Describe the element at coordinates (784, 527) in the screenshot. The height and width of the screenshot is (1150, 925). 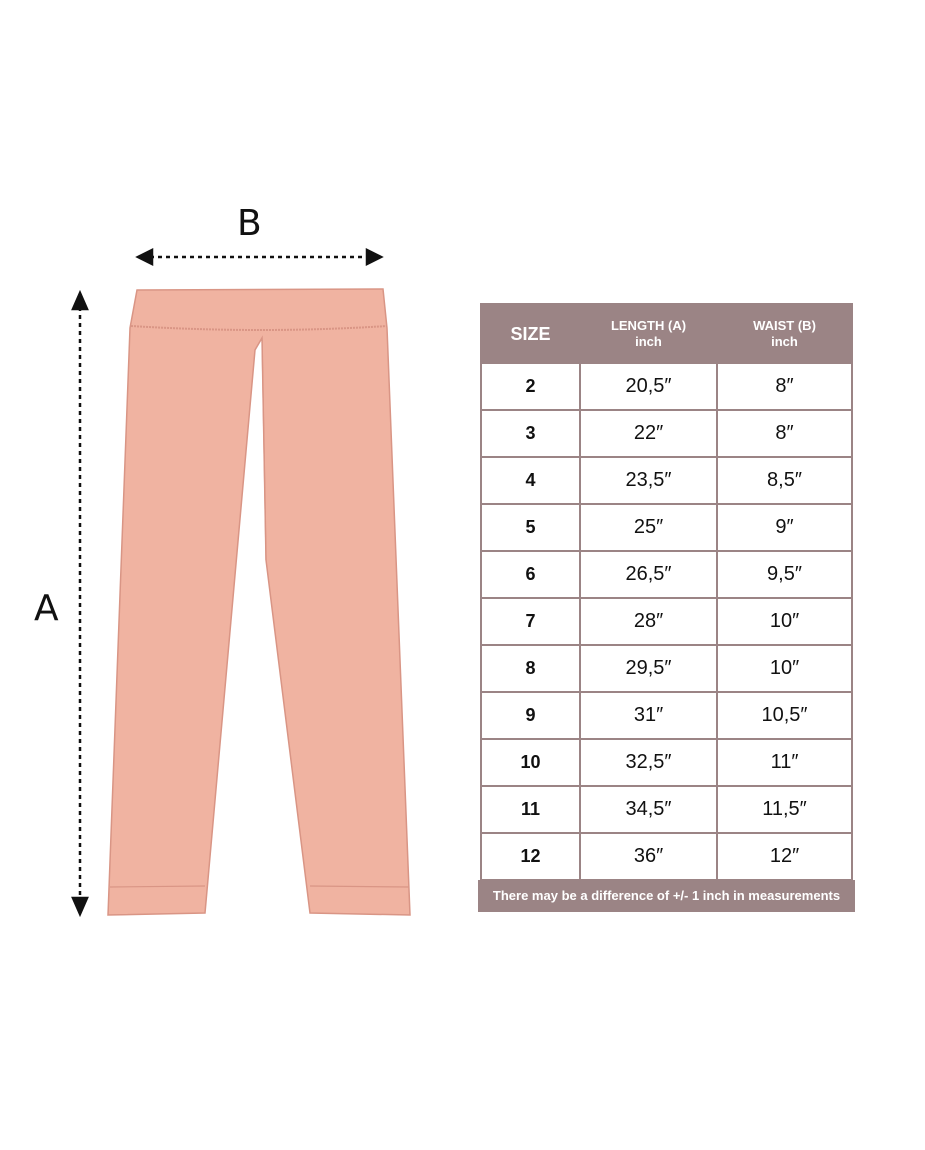
I see `waist-cell: 9″` at that location.